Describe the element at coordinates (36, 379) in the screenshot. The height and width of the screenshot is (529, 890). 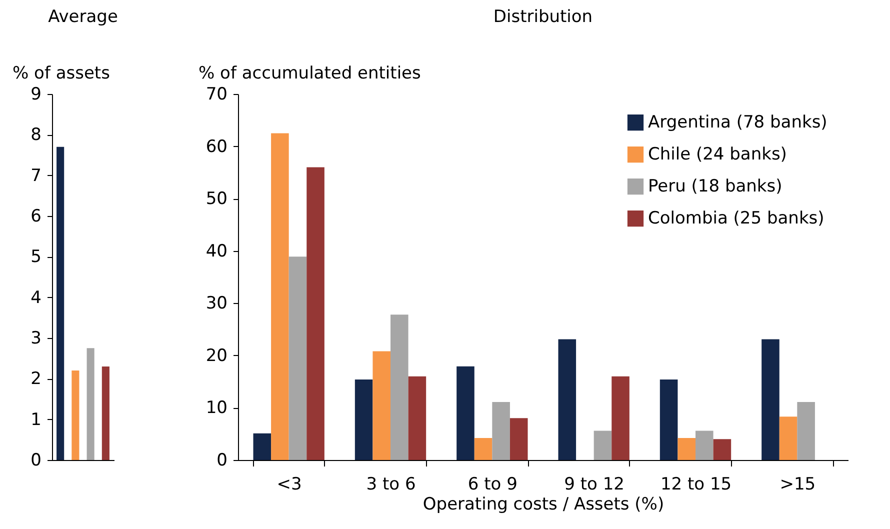
I see `y-tick-label: 2` at that location.